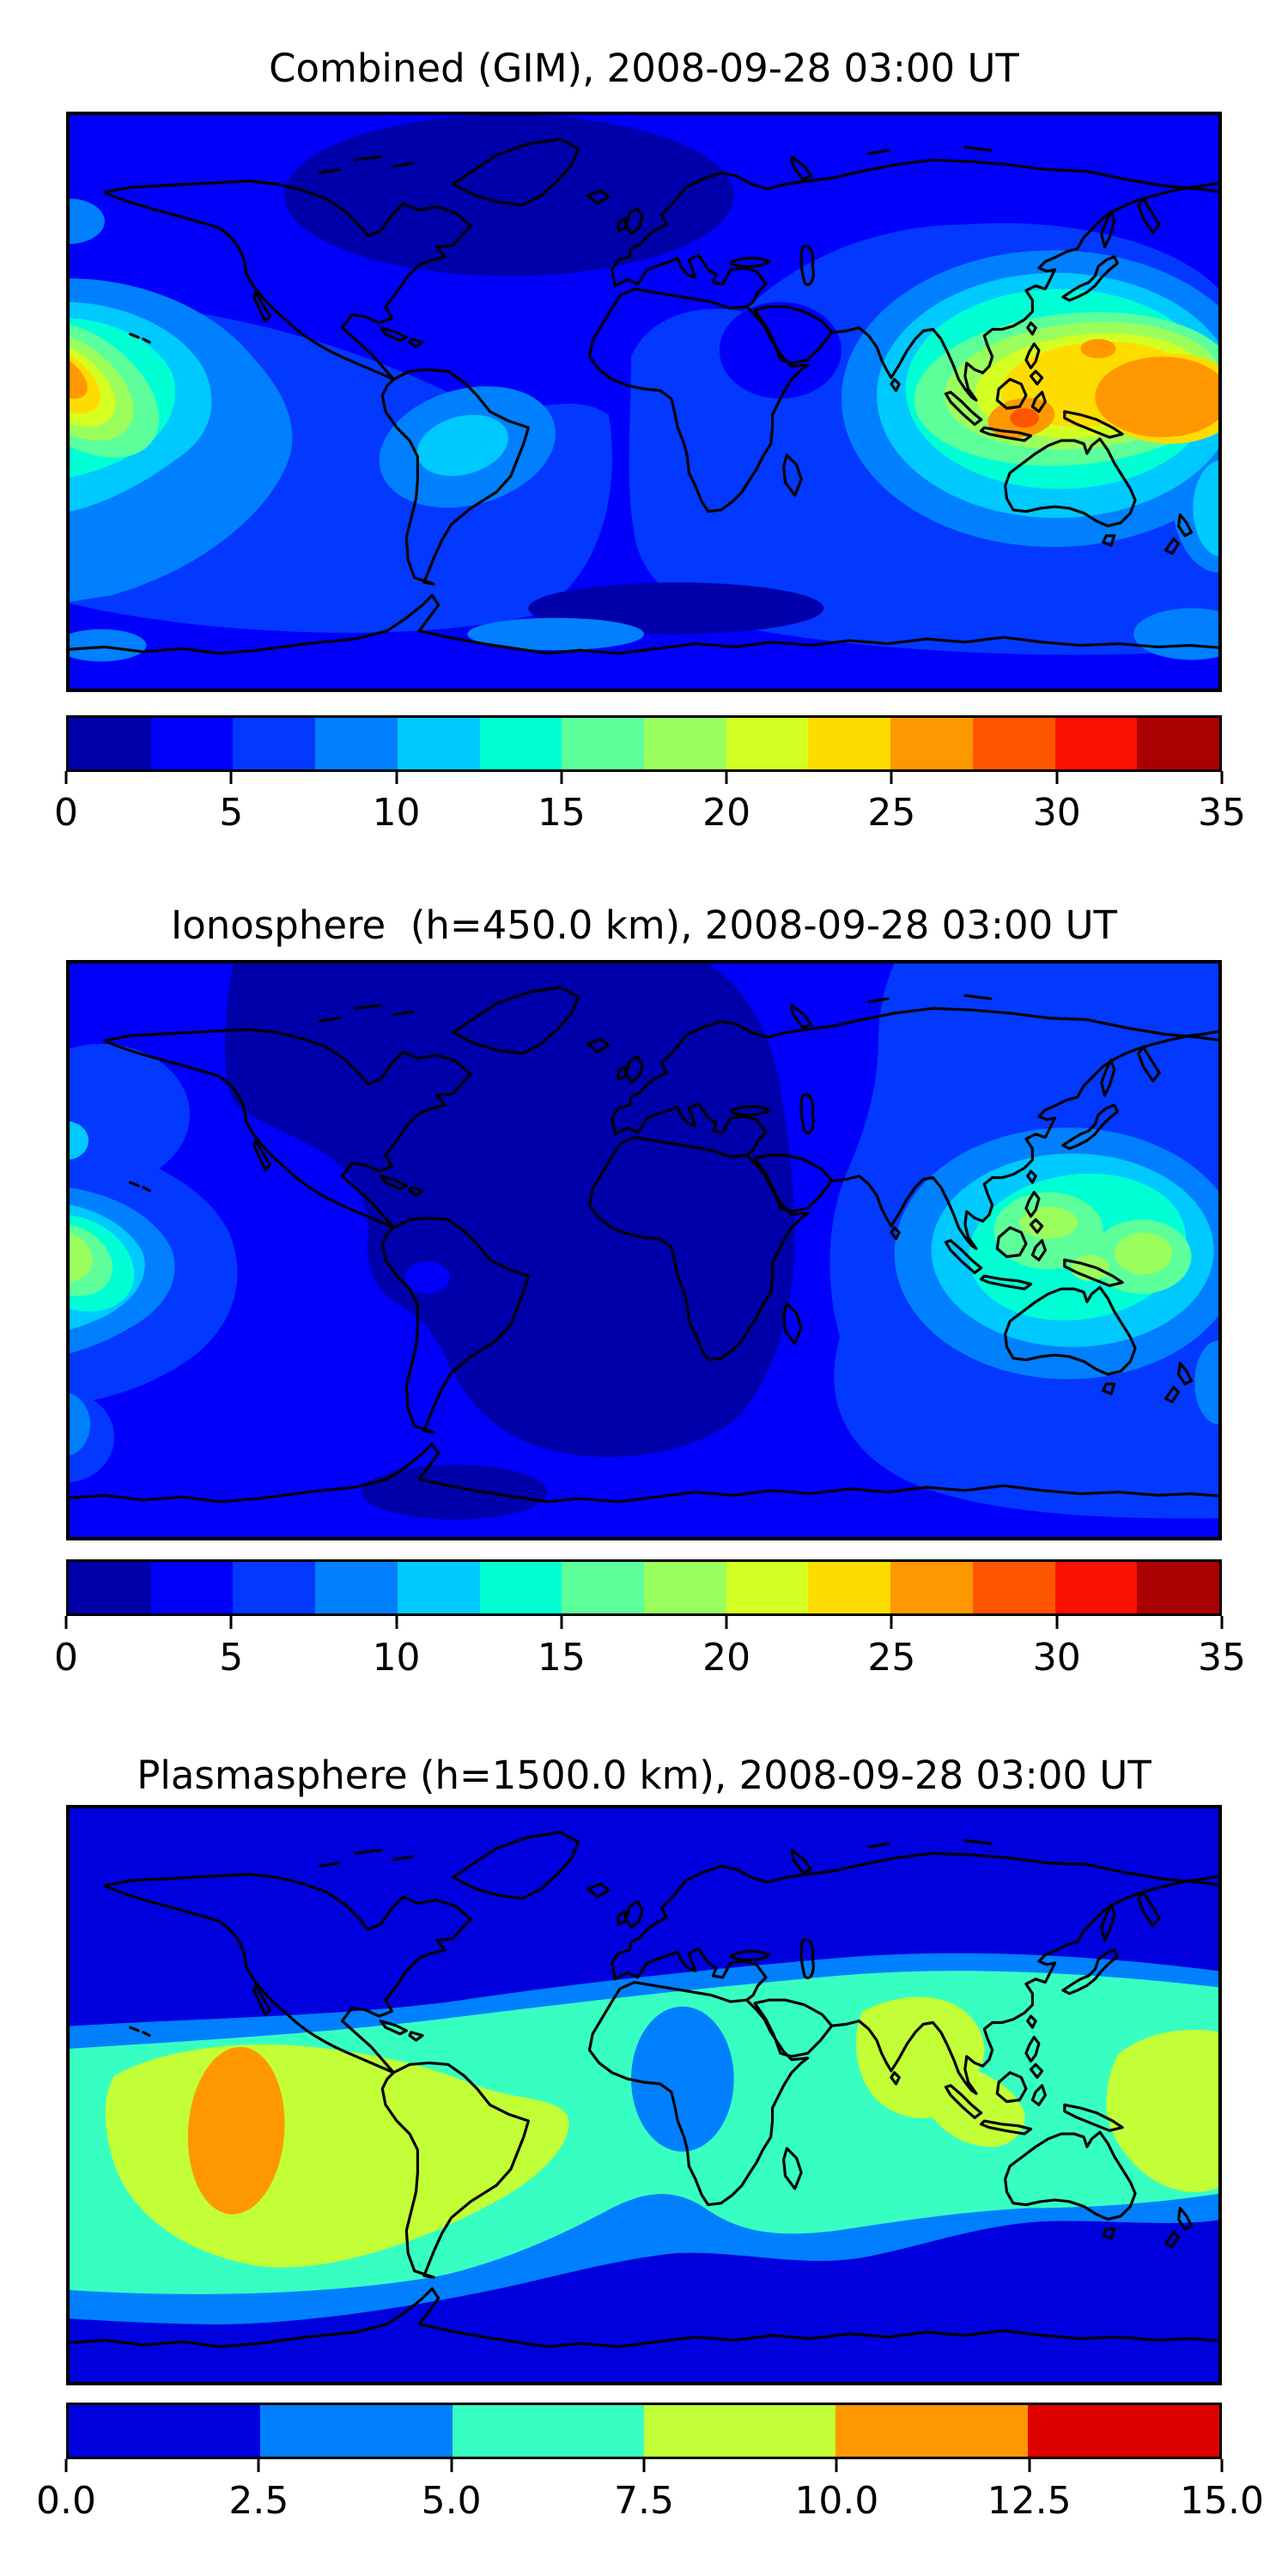 The width and height of the screenshot is (1288, 2576). I want to click on colorbar-ionosphere, so click(644, 1587).